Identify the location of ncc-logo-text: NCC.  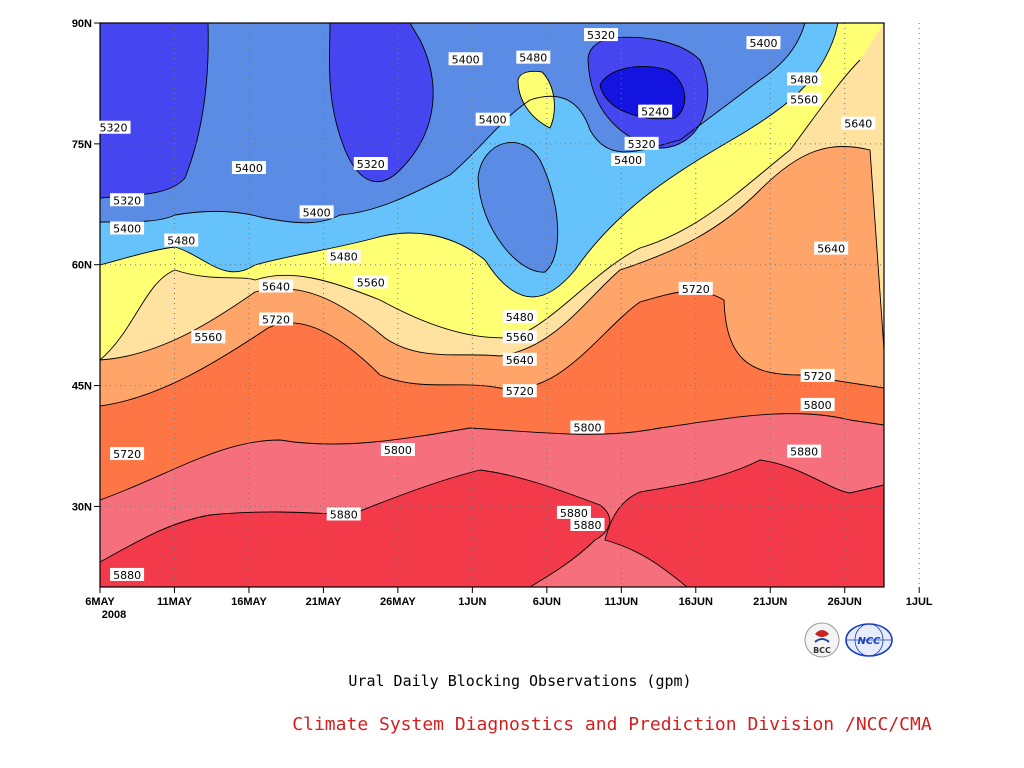
(869, 641).